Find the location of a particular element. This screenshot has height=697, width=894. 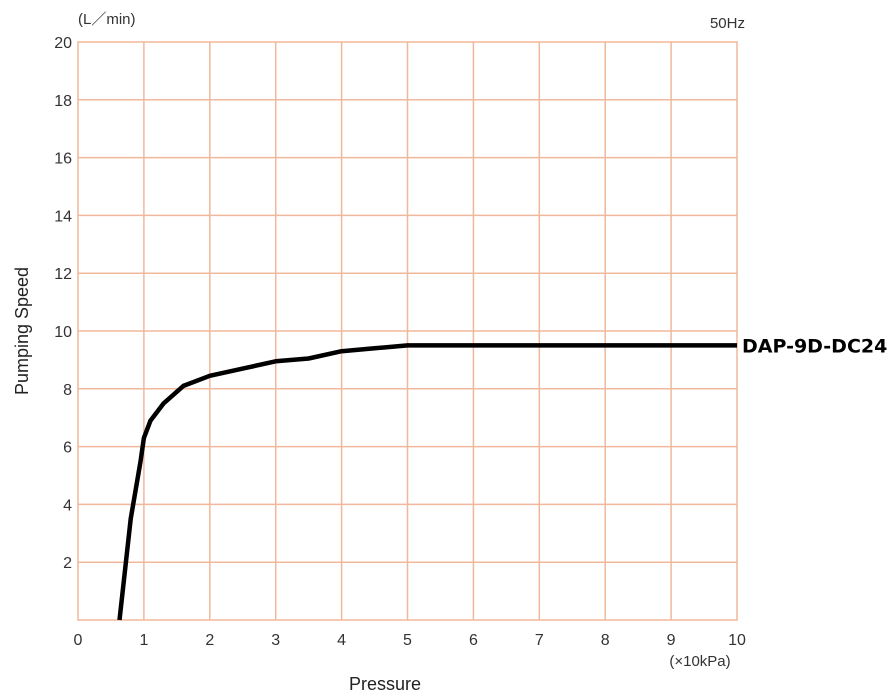

x-tick-label: 9 is located at coordinates (671, 640).